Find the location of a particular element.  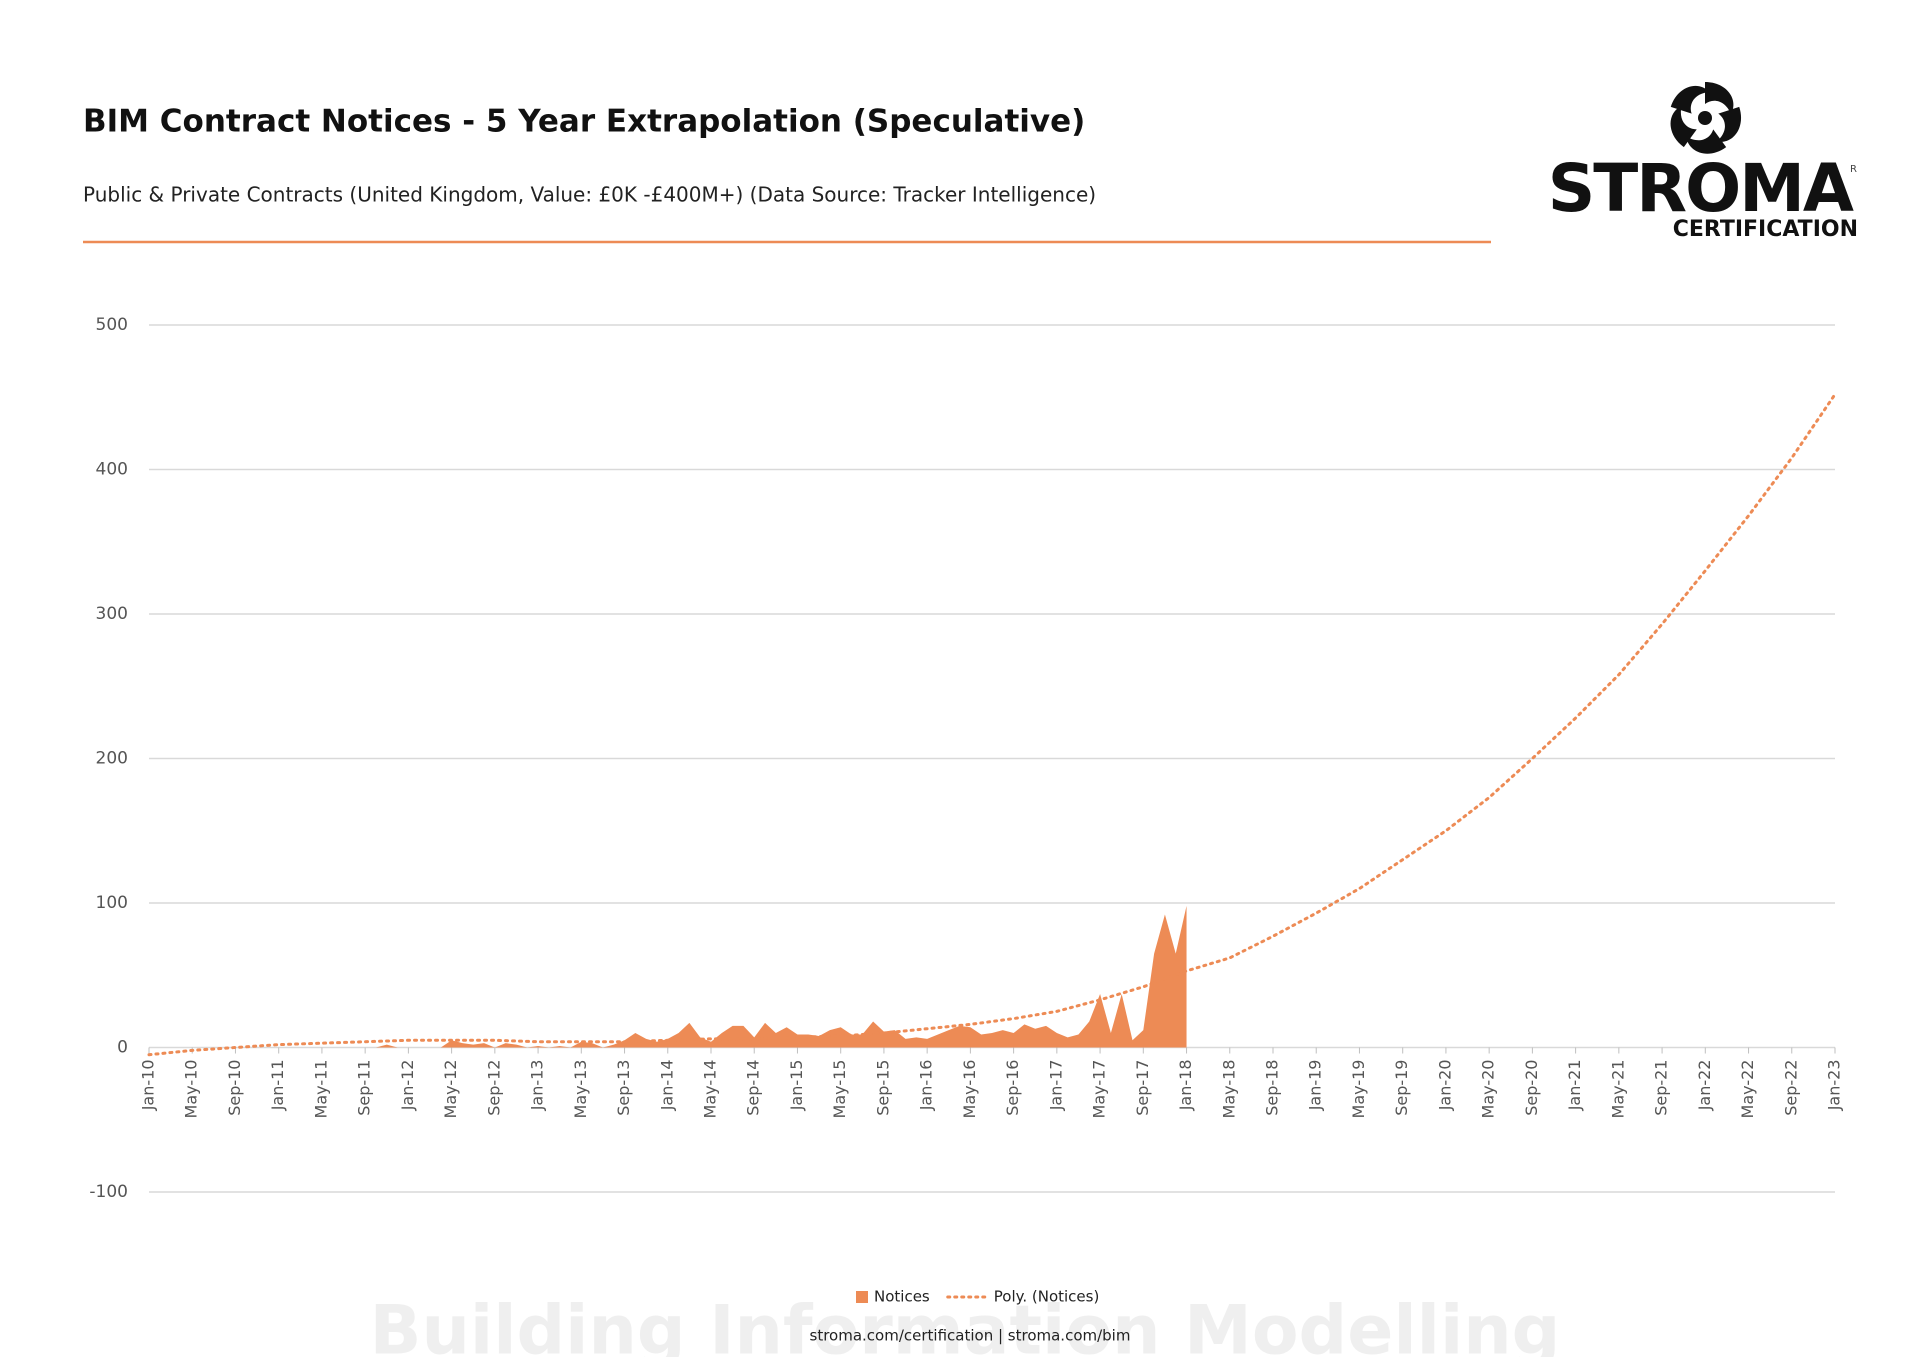

x-tick-label: May-10 is located at coordinates (191, 1089).